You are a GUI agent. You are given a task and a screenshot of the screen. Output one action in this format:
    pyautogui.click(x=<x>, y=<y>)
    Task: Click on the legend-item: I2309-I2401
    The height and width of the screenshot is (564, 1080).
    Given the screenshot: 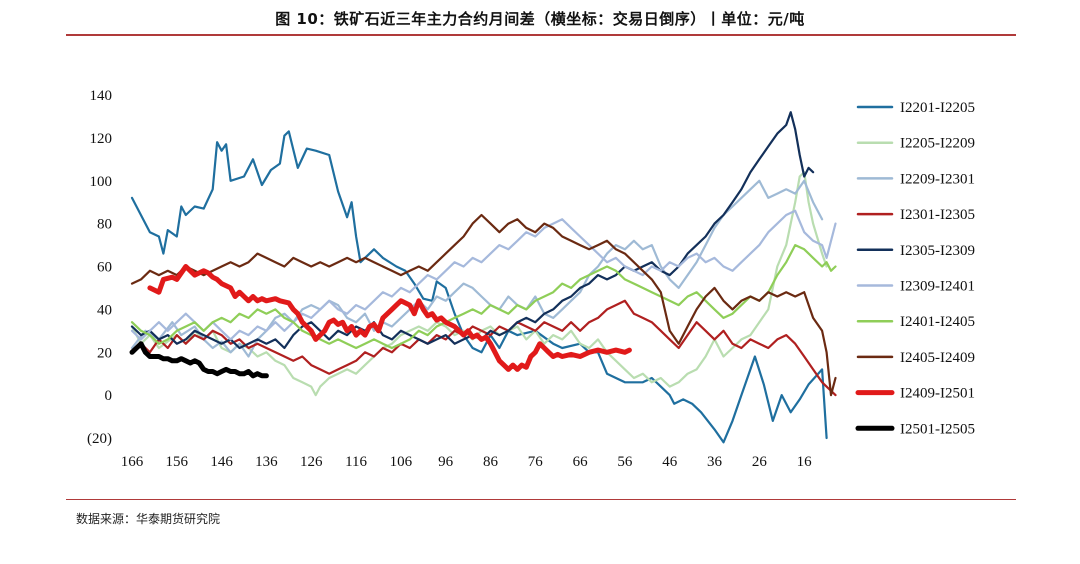 What is the action you would take?
    pyautogui.click(x=915, y=287)
    